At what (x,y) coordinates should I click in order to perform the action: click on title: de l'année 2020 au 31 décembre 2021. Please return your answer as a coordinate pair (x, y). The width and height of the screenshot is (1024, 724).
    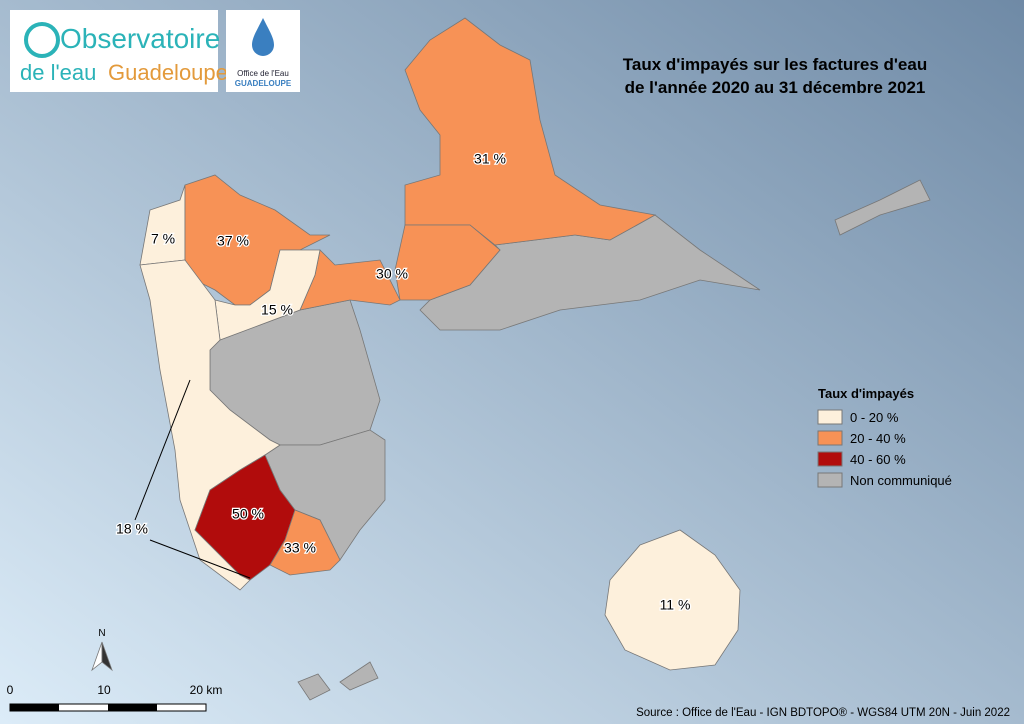
    Looking at the image, I should click on (775, 87).